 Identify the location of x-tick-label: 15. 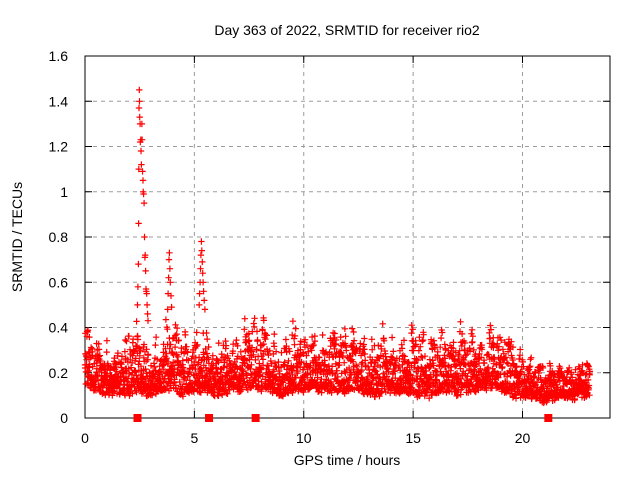
(413, 438).